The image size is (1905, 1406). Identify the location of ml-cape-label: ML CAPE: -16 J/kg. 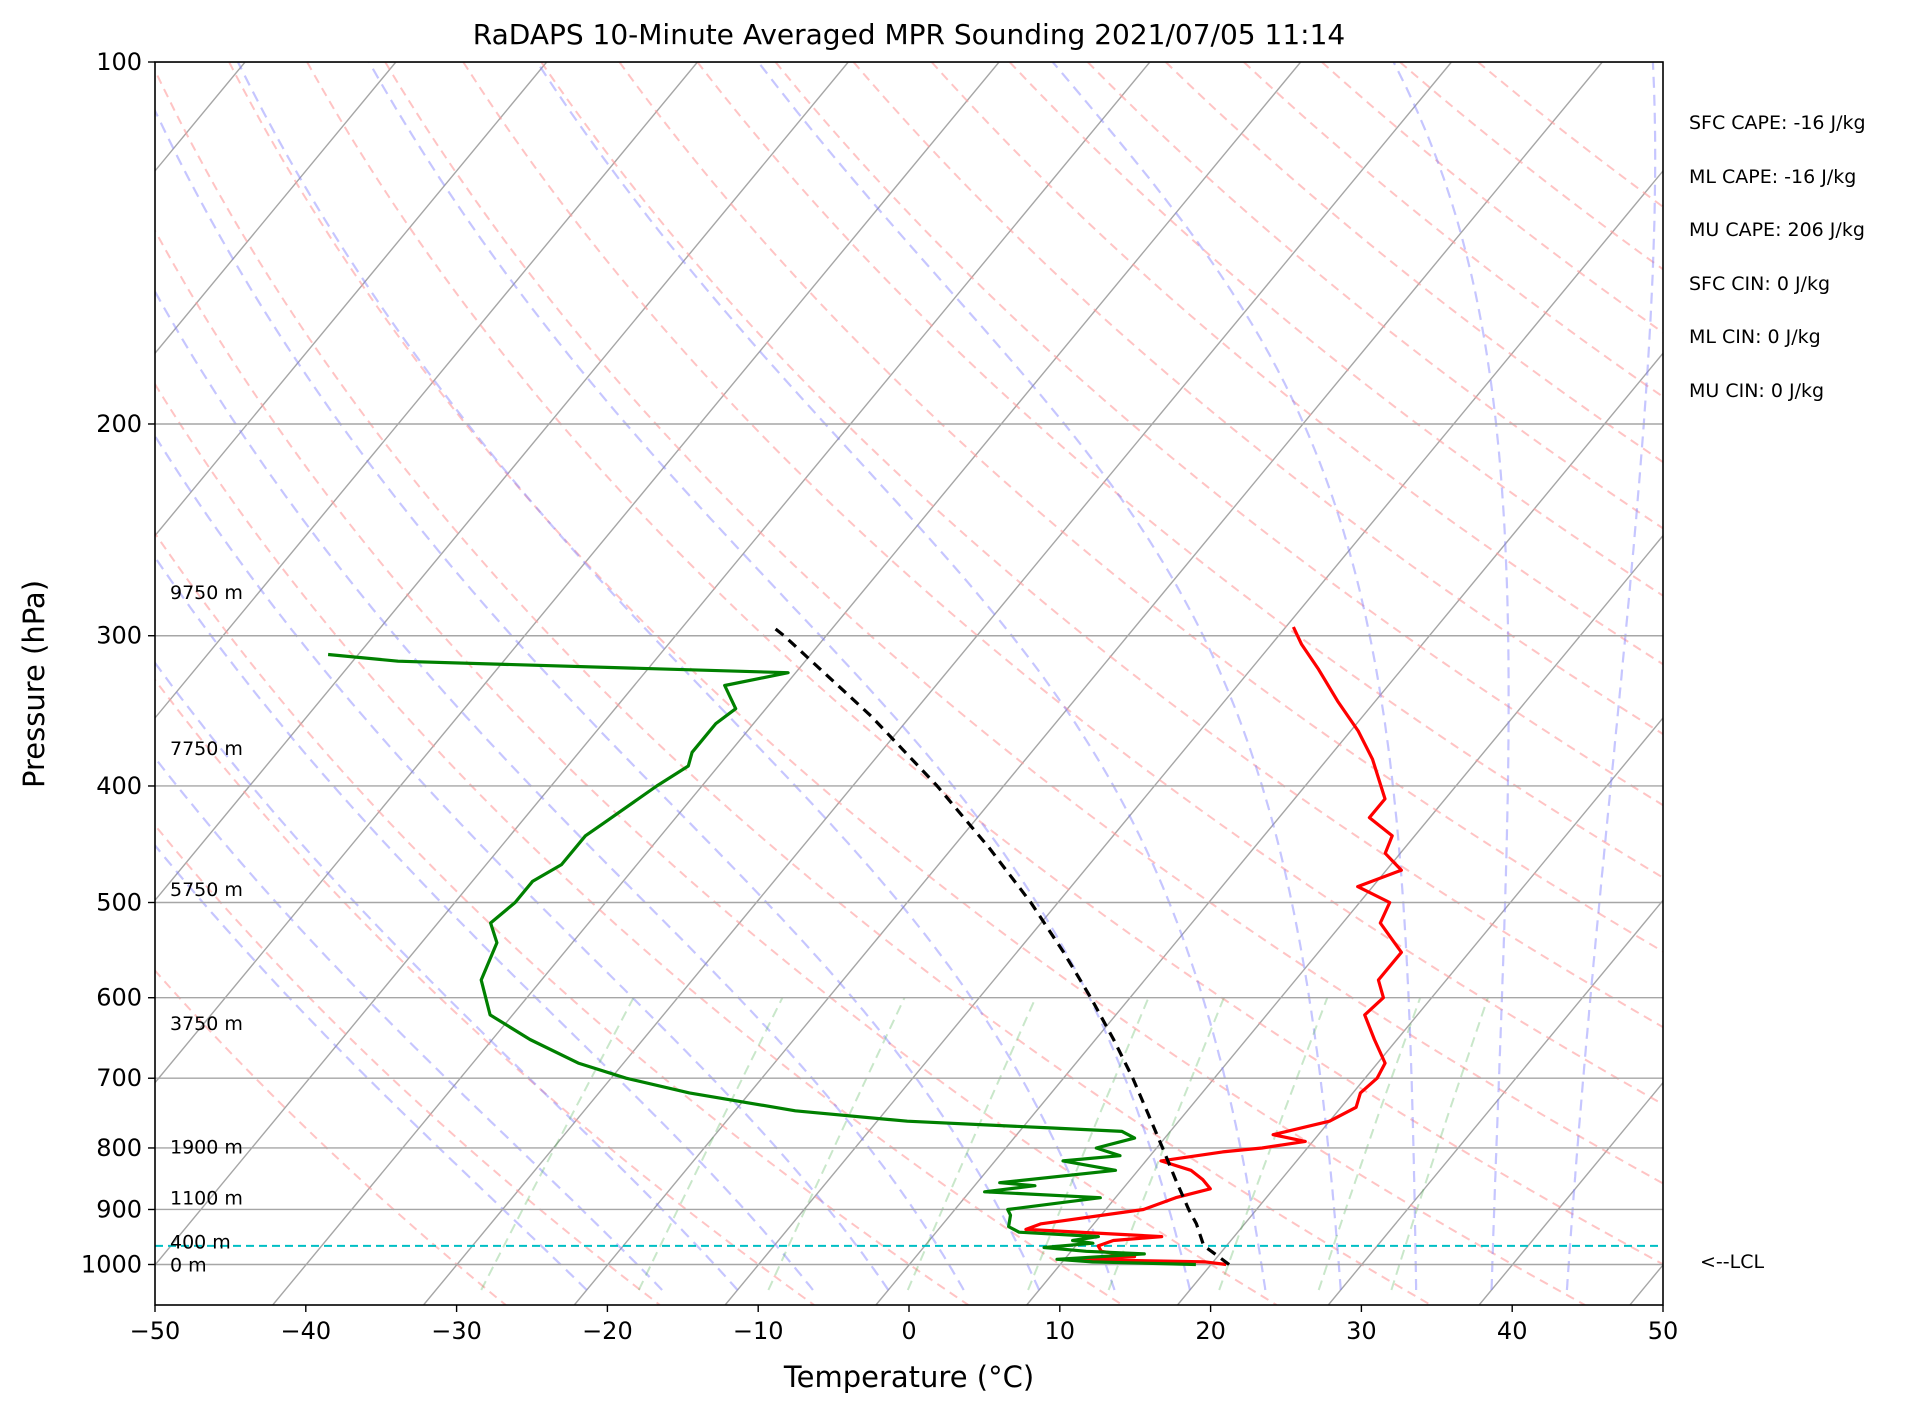
(1772, 177).